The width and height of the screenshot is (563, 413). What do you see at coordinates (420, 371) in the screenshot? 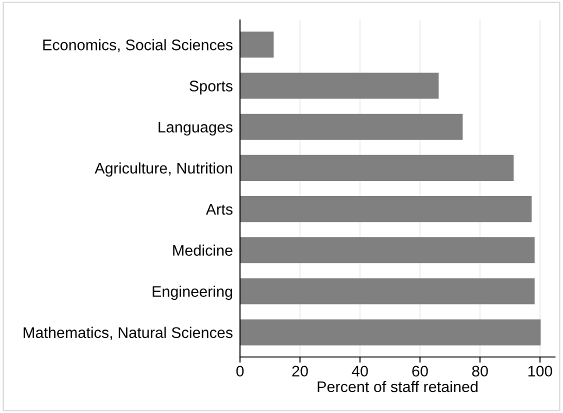
I see `x-tick-label: 60` at bounding box center [420, 371].